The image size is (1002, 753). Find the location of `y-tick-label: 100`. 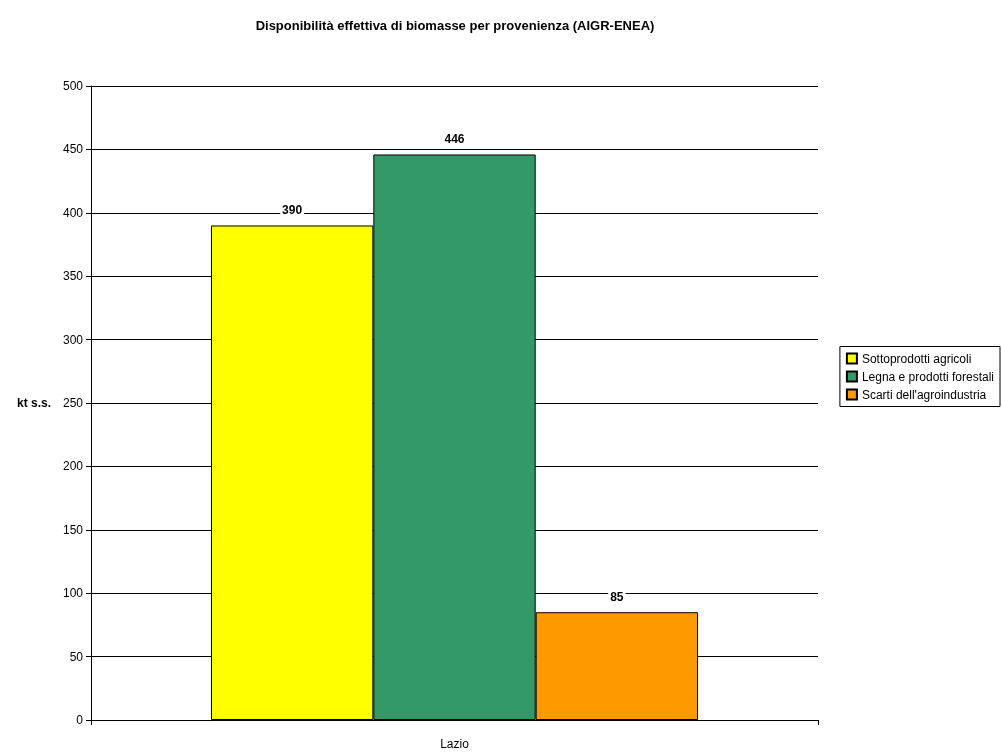

y-tick-label: 100 is located at coordinates (73, 593).